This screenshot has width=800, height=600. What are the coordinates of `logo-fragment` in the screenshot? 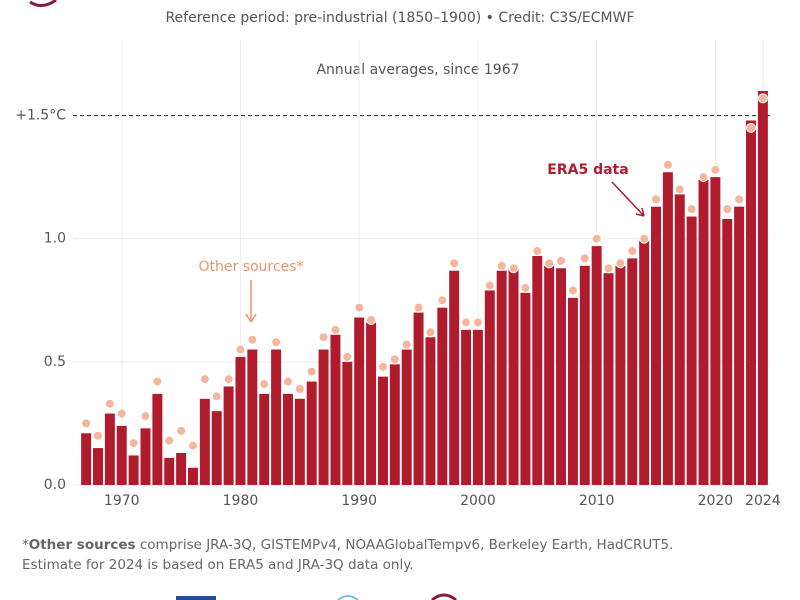 It's located at (43, 3).